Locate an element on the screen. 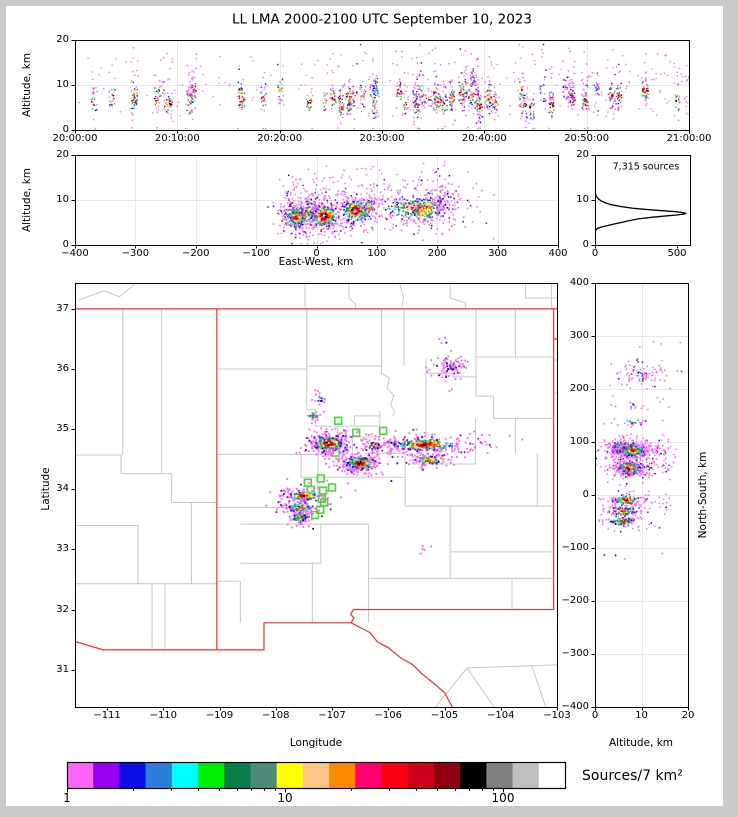 This screenshot has width=738, height=817. tick-label: 33 is located at coordinates (62, 549).